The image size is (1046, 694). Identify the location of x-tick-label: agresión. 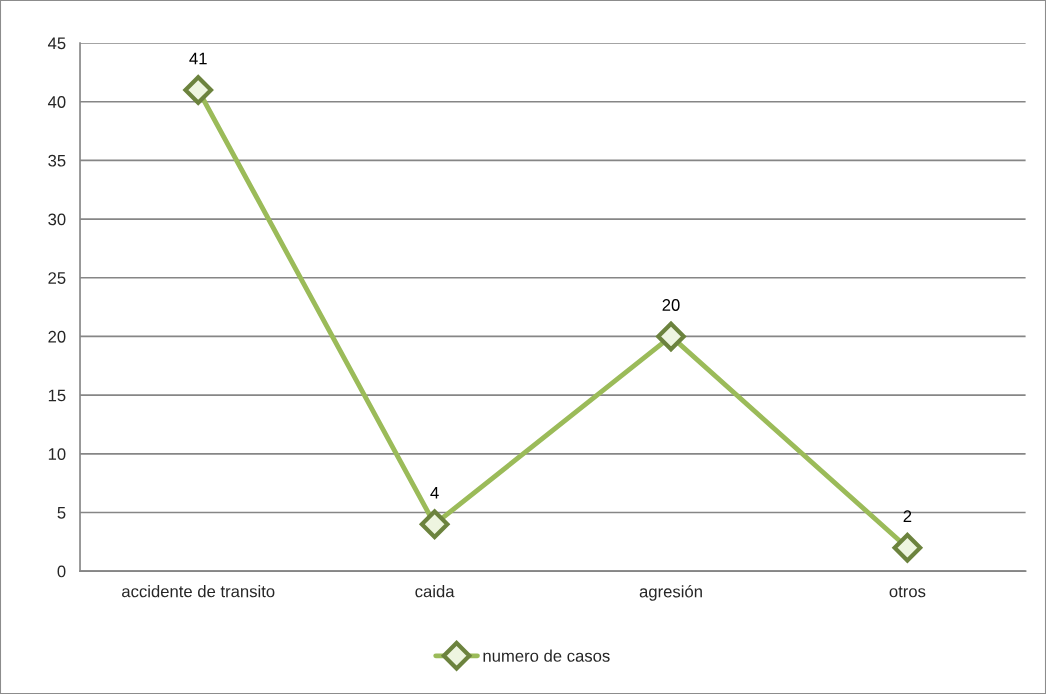
(670, 593).